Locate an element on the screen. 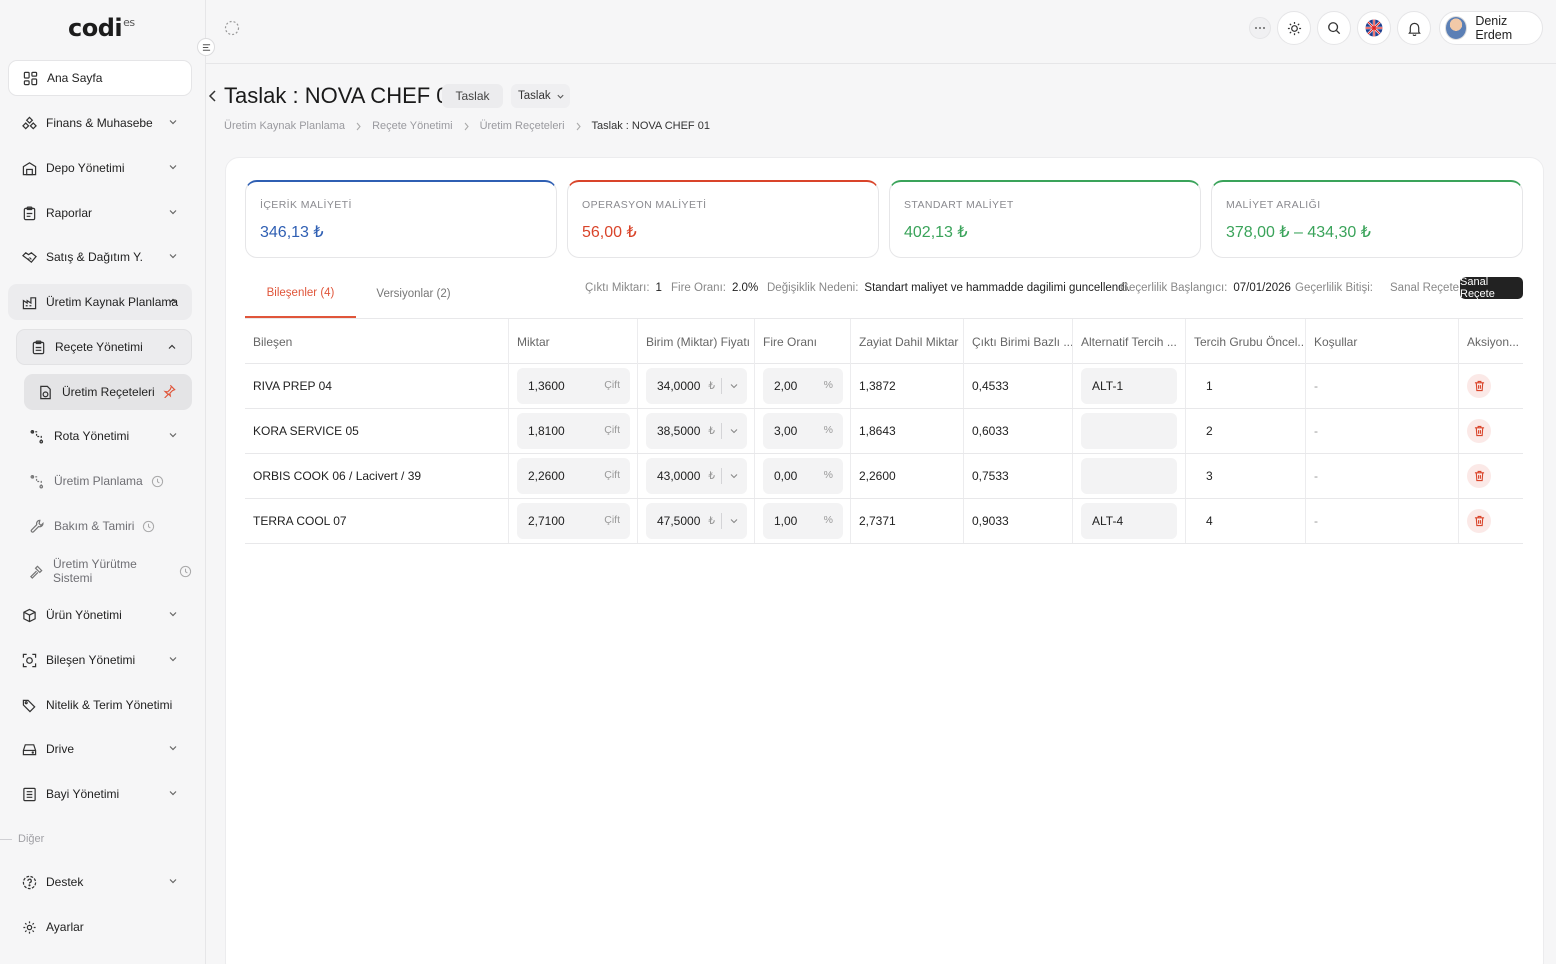  search-button is located at coordinates (1334, 28).